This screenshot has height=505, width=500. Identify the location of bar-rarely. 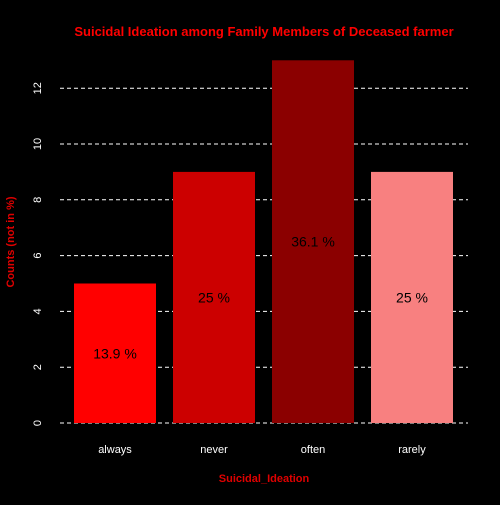
(412, 297).